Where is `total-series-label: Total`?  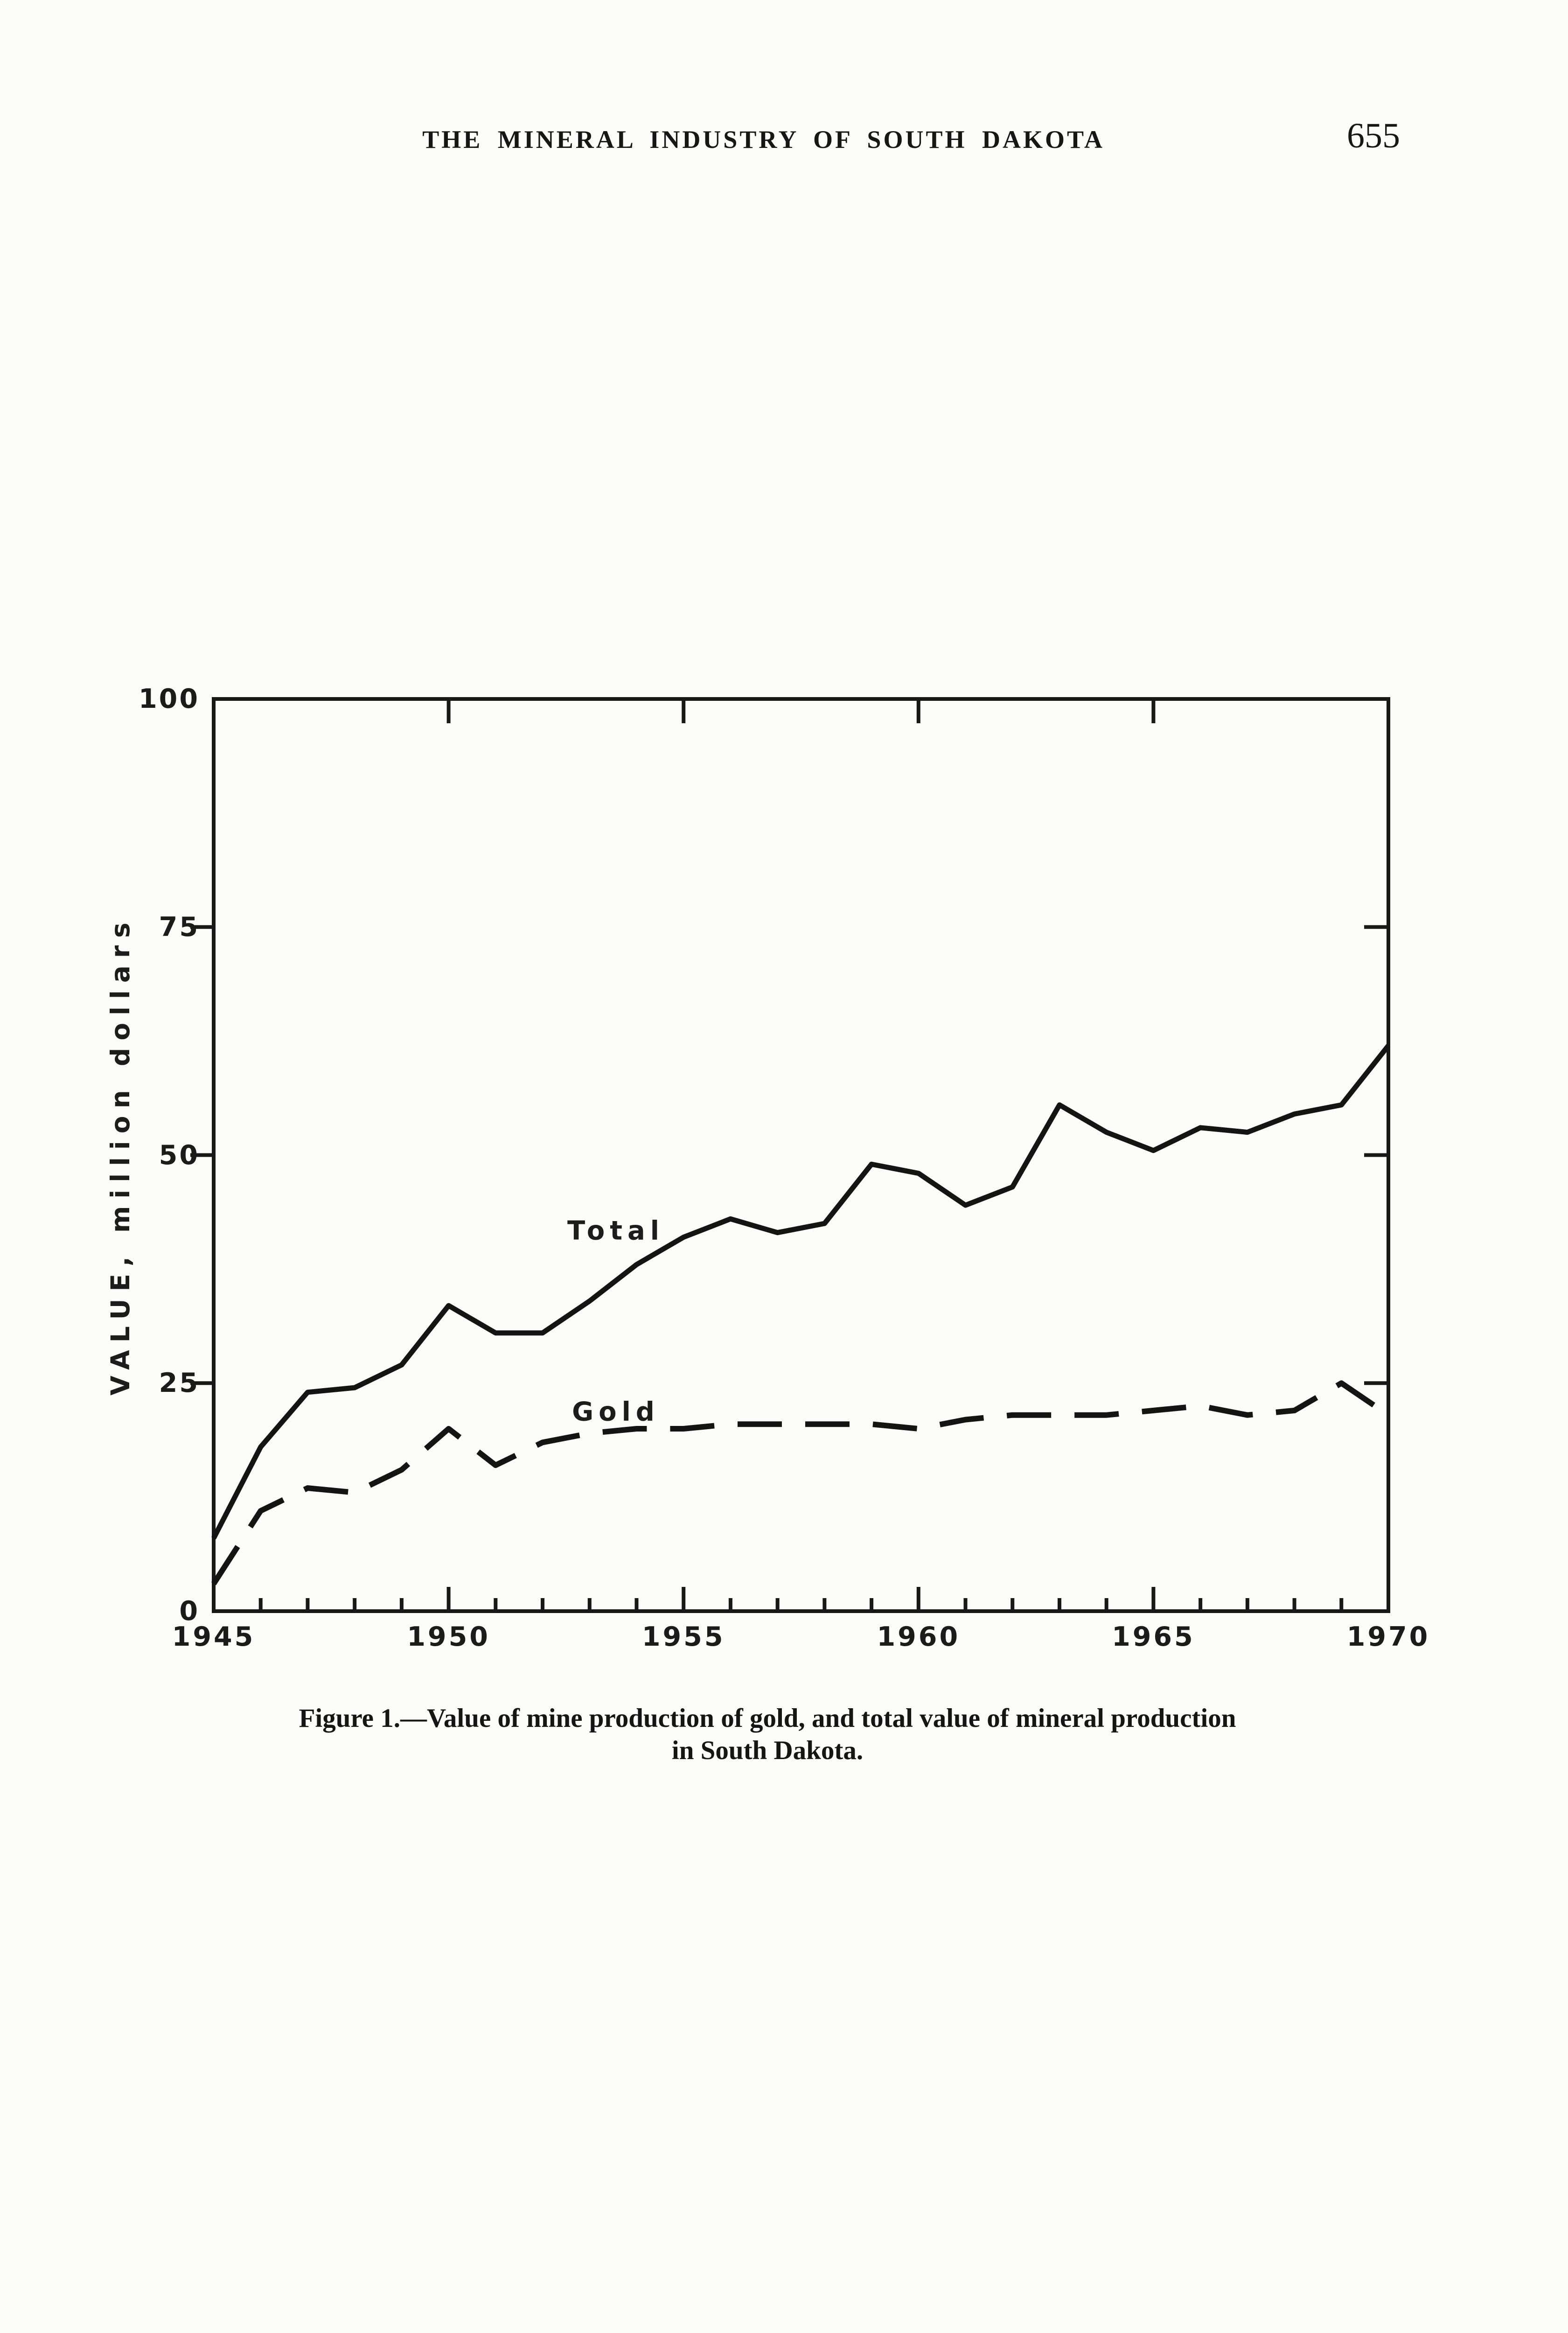
total-series-label: Total is located at coordinates (615, 1231).